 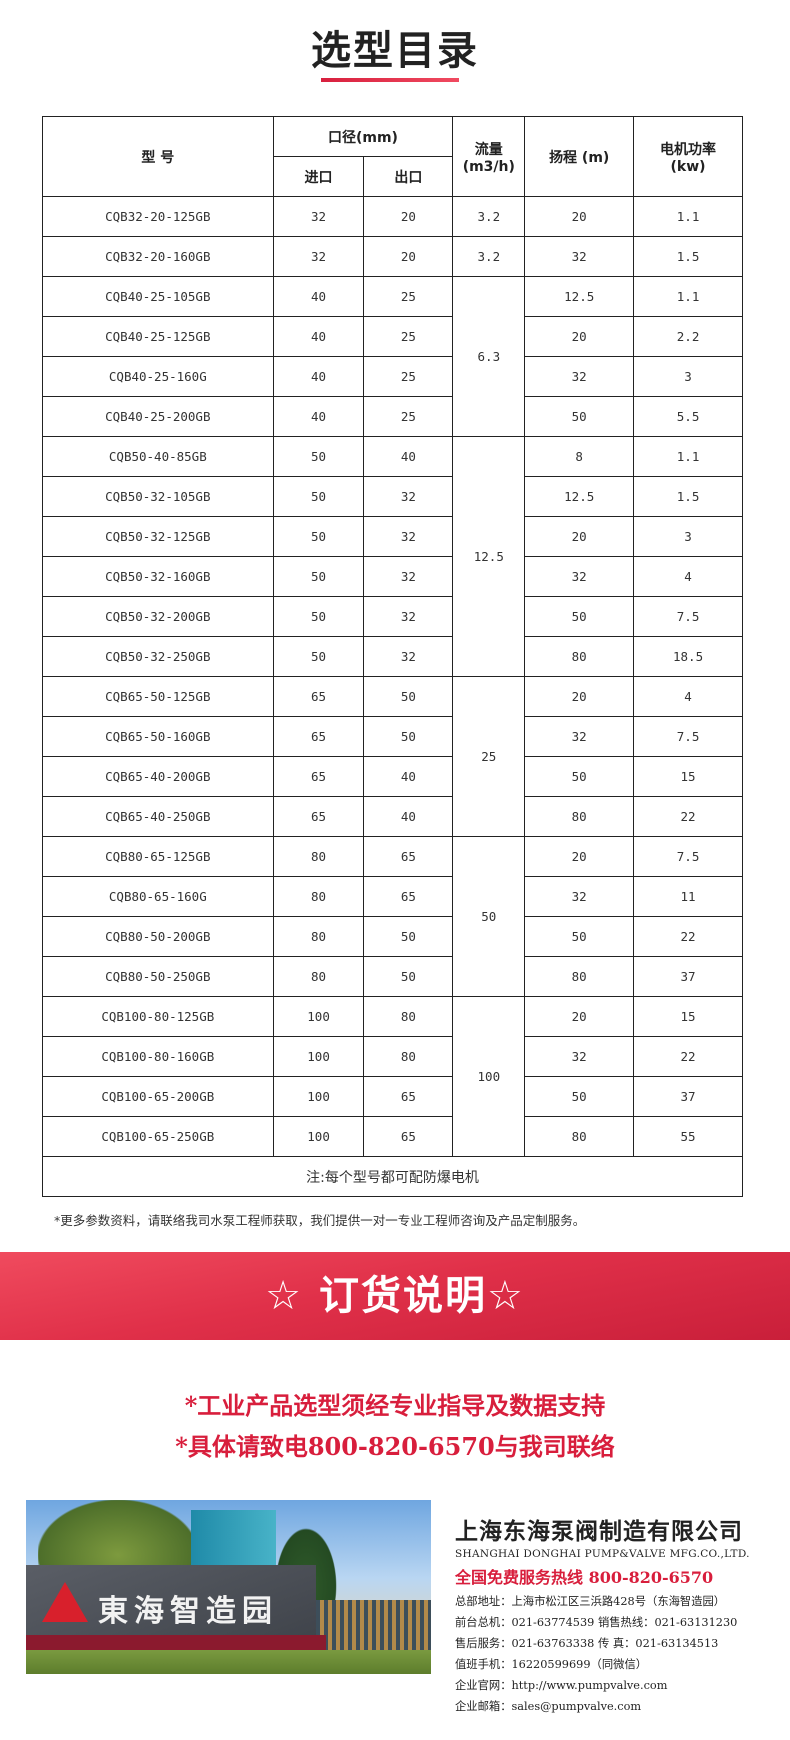 I want to click on power-cell: 1.5, so click(x=688, y=256).